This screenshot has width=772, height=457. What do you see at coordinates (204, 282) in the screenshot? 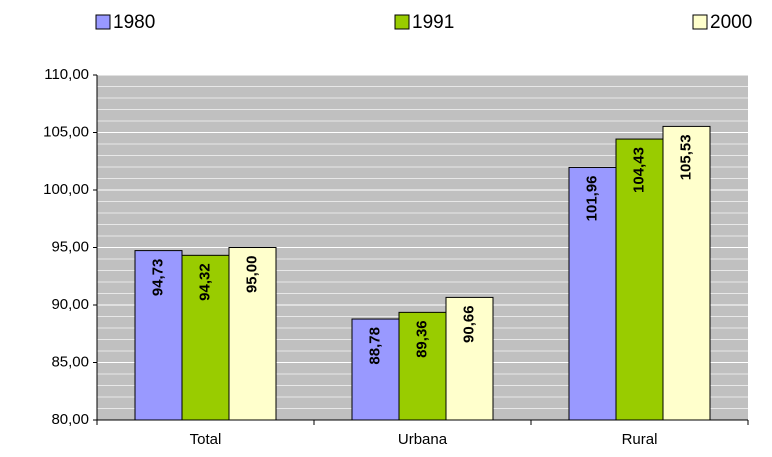
I see `data-label: 94,32` at bounding box center [204, 282].